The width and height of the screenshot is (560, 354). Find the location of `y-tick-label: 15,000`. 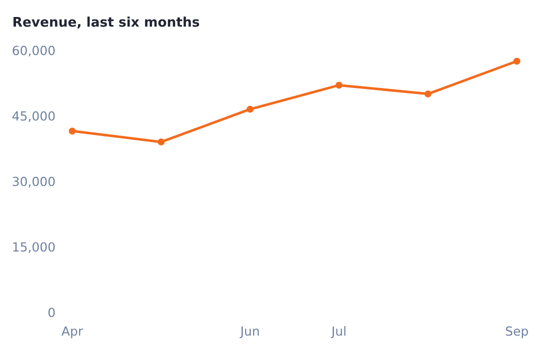

y-tick-label: 15,000 is located at coordinates (34, 247).